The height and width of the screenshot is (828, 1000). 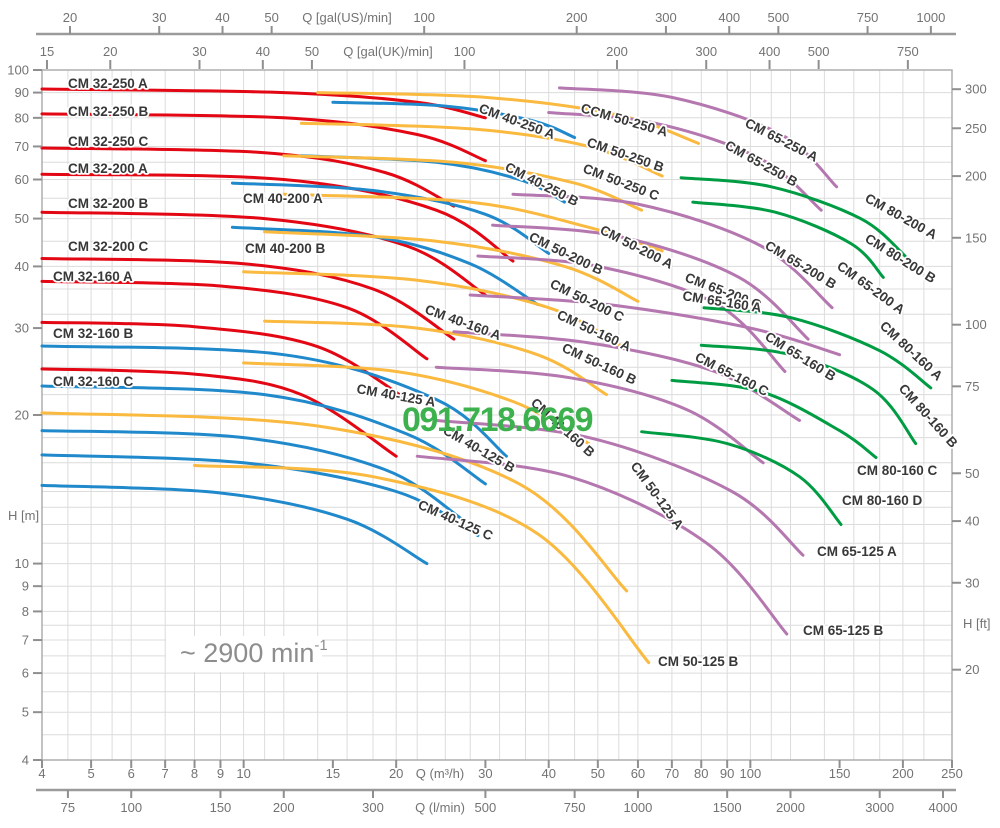 I want to click on curve-CM-80-160-B, so click(x=808, y=394).